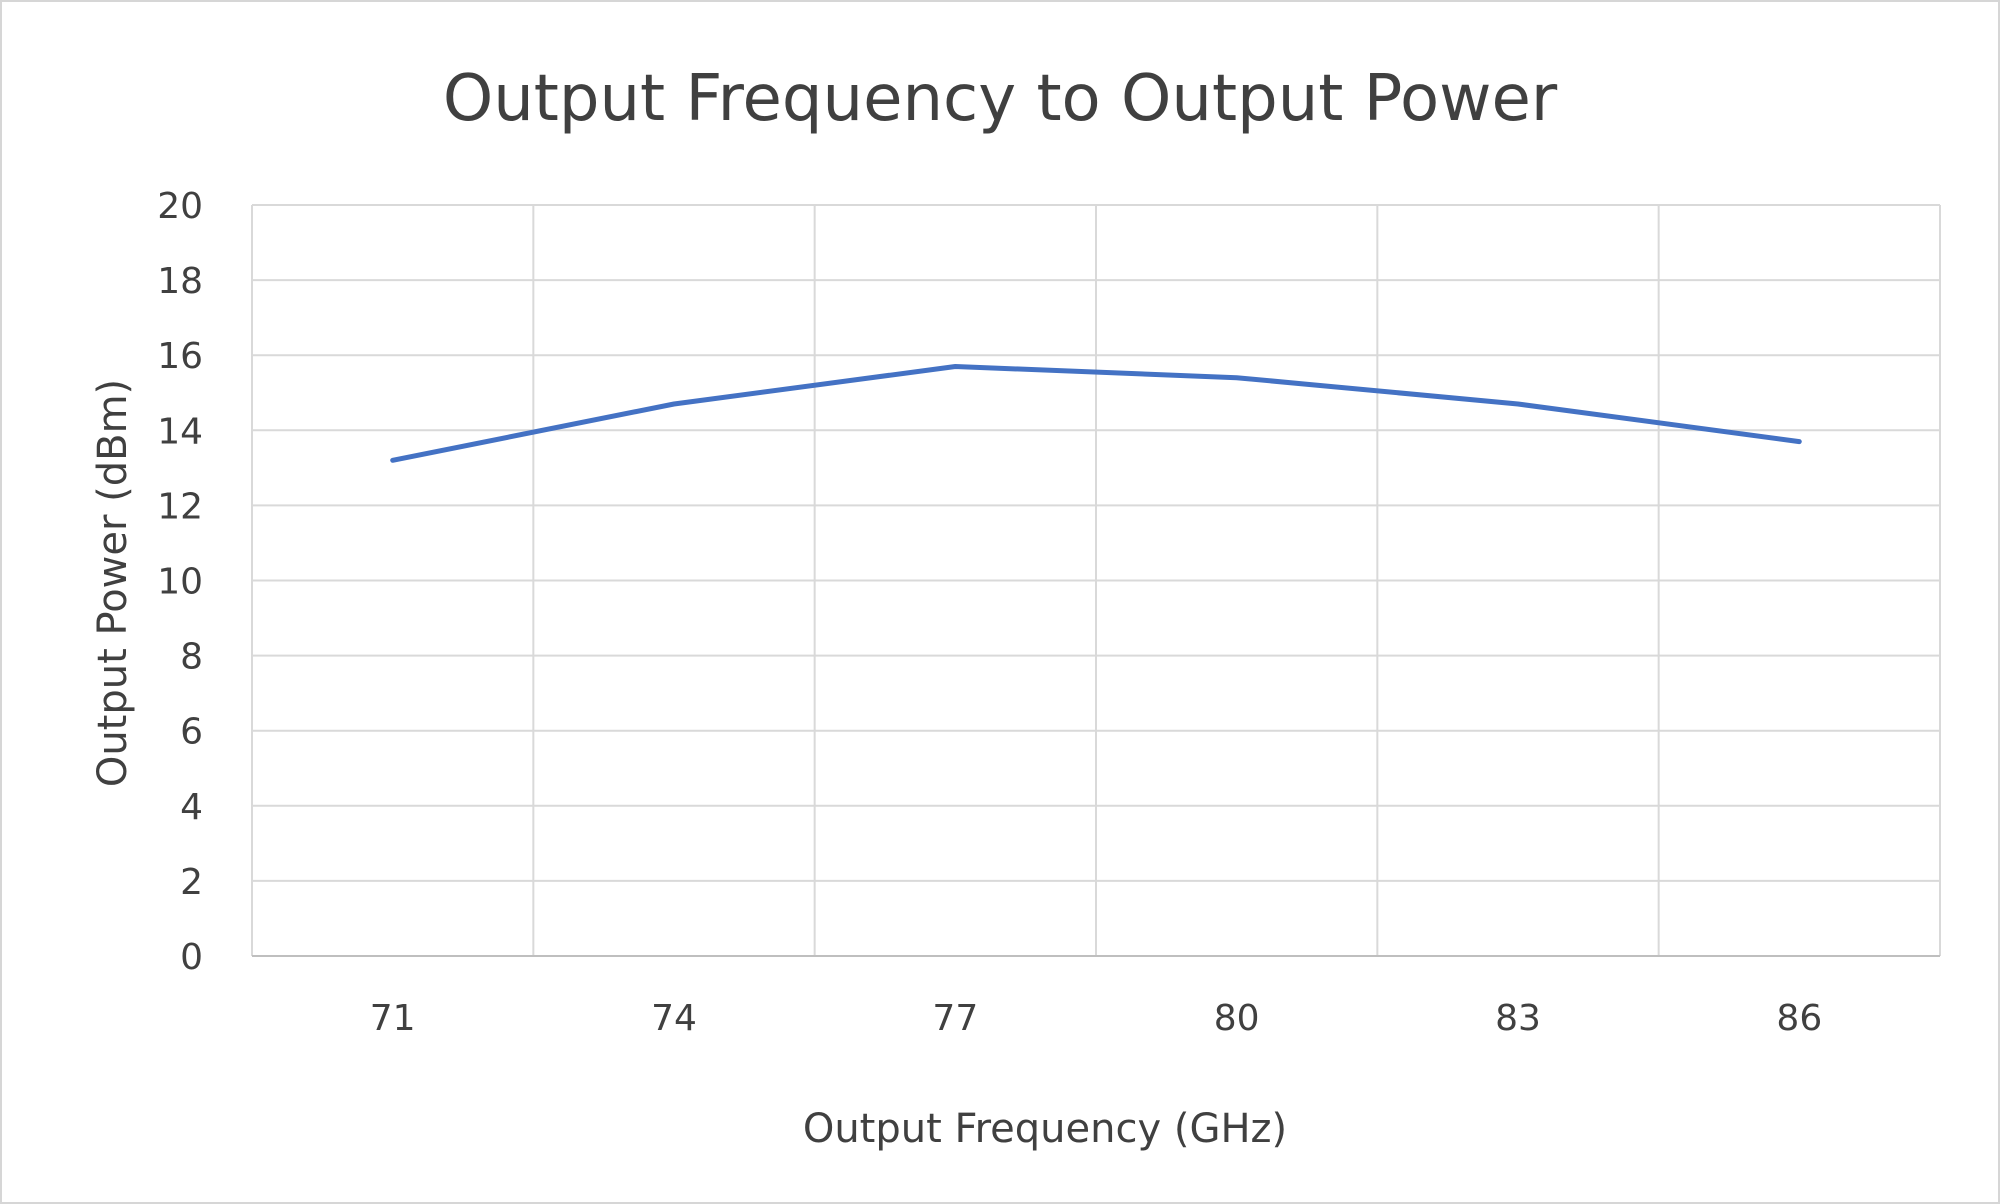 The height and width of the screenshot is (1204, 2000). Describe the element at coordinates (180, 281) in the screenshot. I see `y-tick-label: 18` at that location.